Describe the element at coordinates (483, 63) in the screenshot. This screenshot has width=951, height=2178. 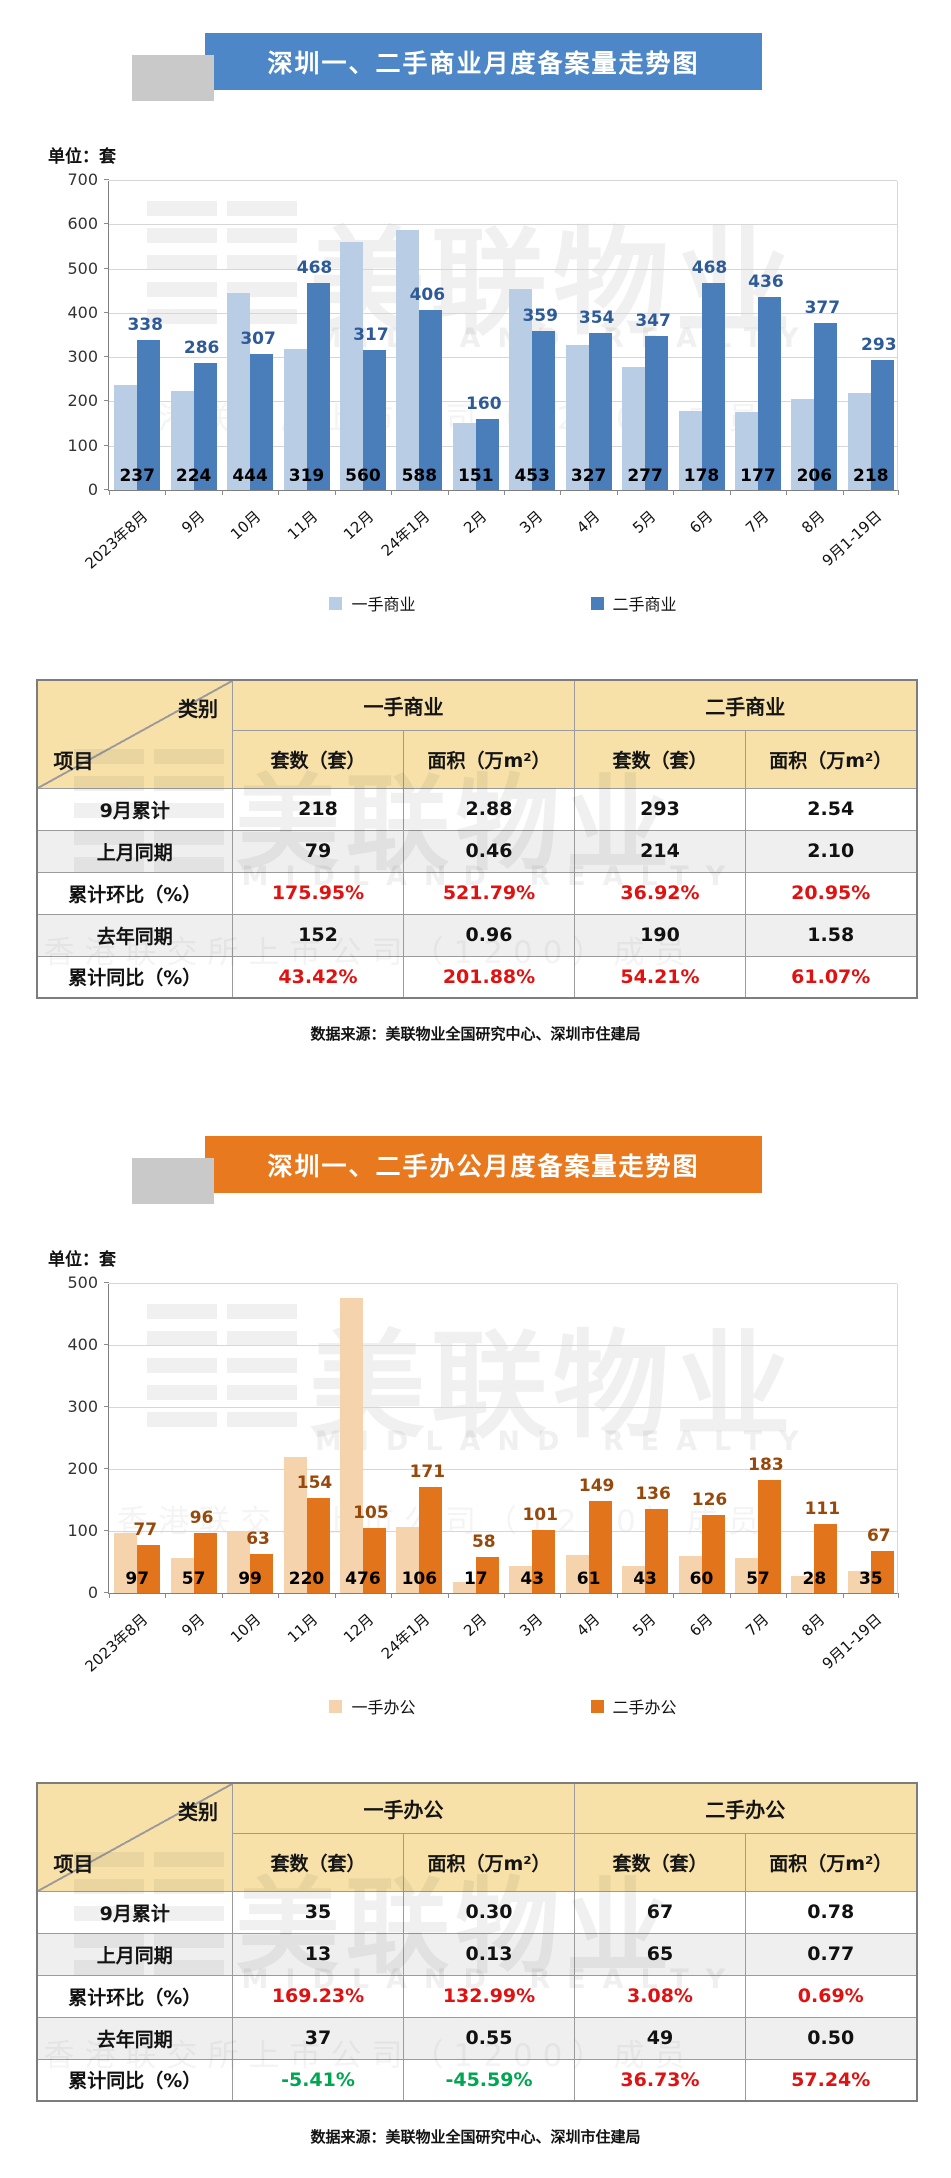
I see `commercial-title: 深圳一、二手商业月度备案量走势图` at that location.